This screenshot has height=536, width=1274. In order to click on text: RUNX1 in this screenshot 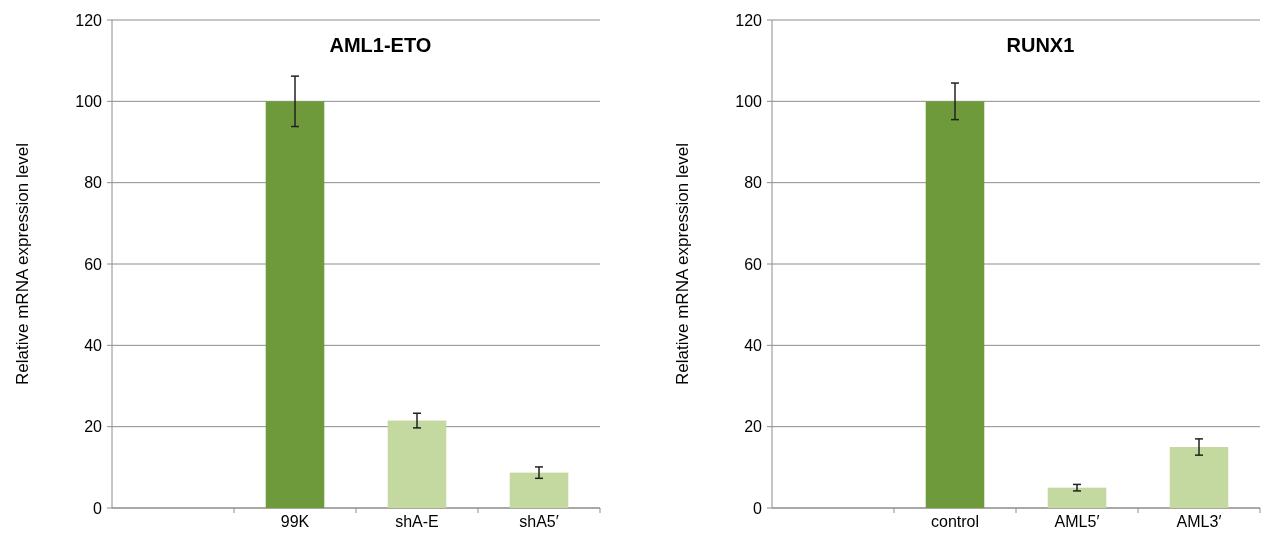, I will do `click(1040, 45)`.